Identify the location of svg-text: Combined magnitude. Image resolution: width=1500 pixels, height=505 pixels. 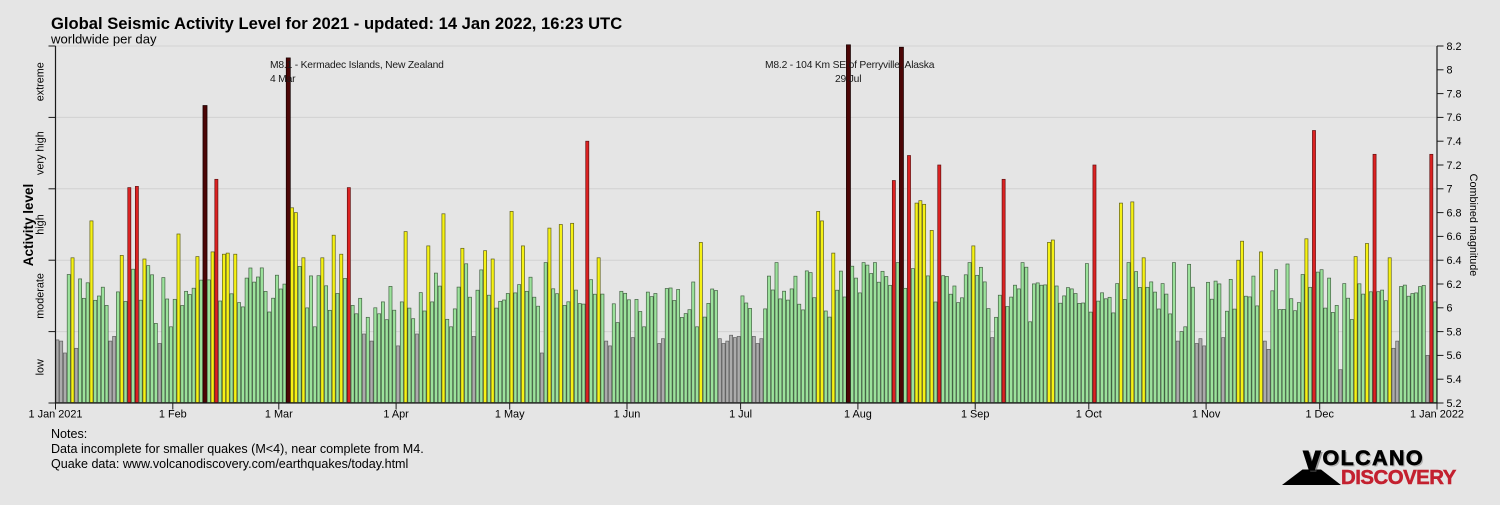
(1473, 225).